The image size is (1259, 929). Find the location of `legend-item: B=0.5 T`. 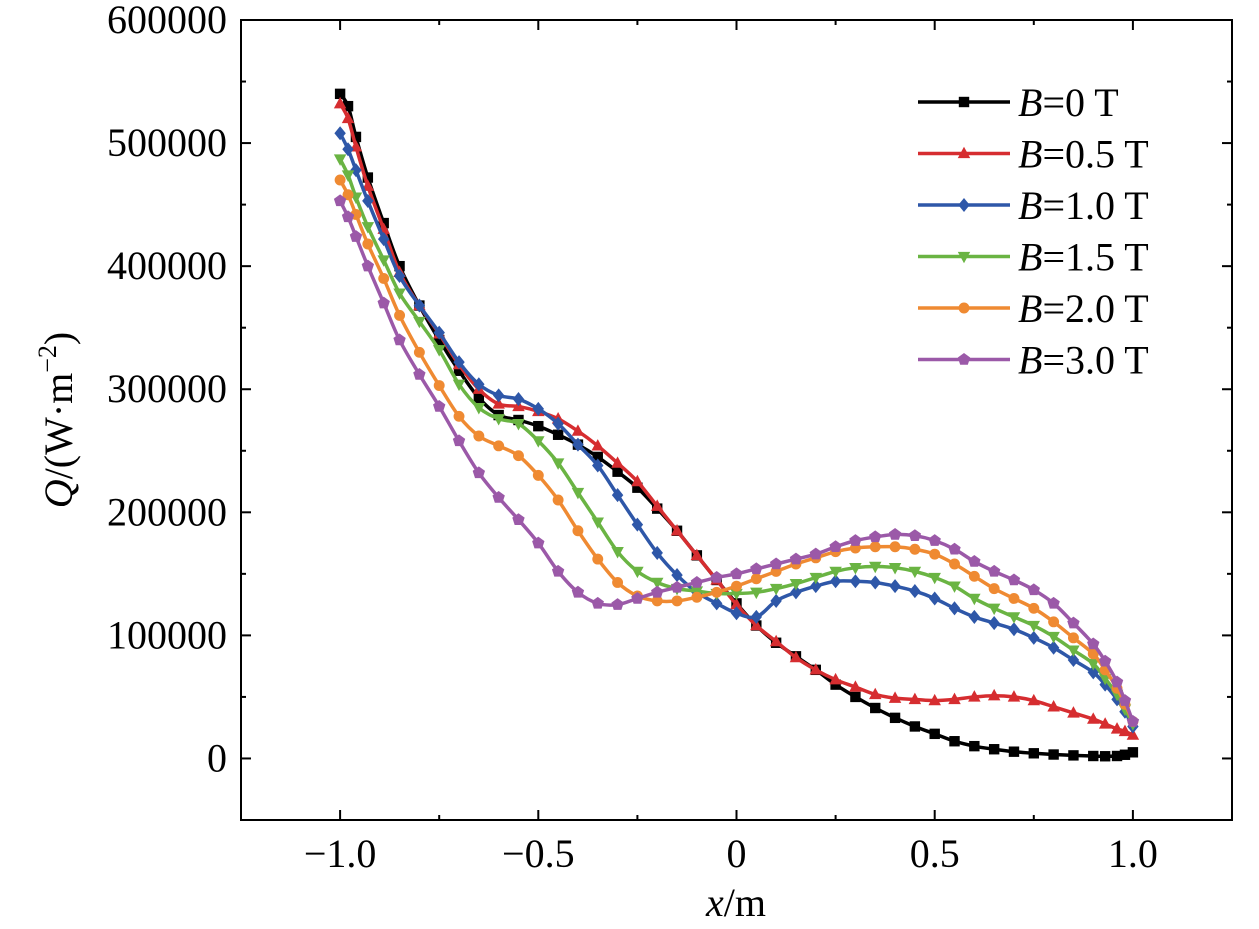

legend-item: B=0.5 T is located at coordinates (1033, 154).